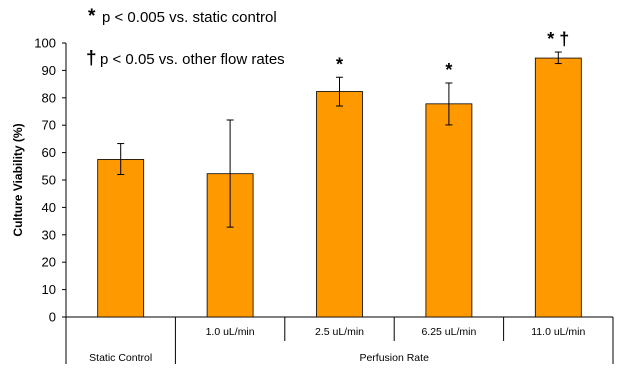  What do you see at coordinates (18, 179) in the screenshot?
I see `y-axis-label: Culture Viability (%)` at bounding box center [18, 179].